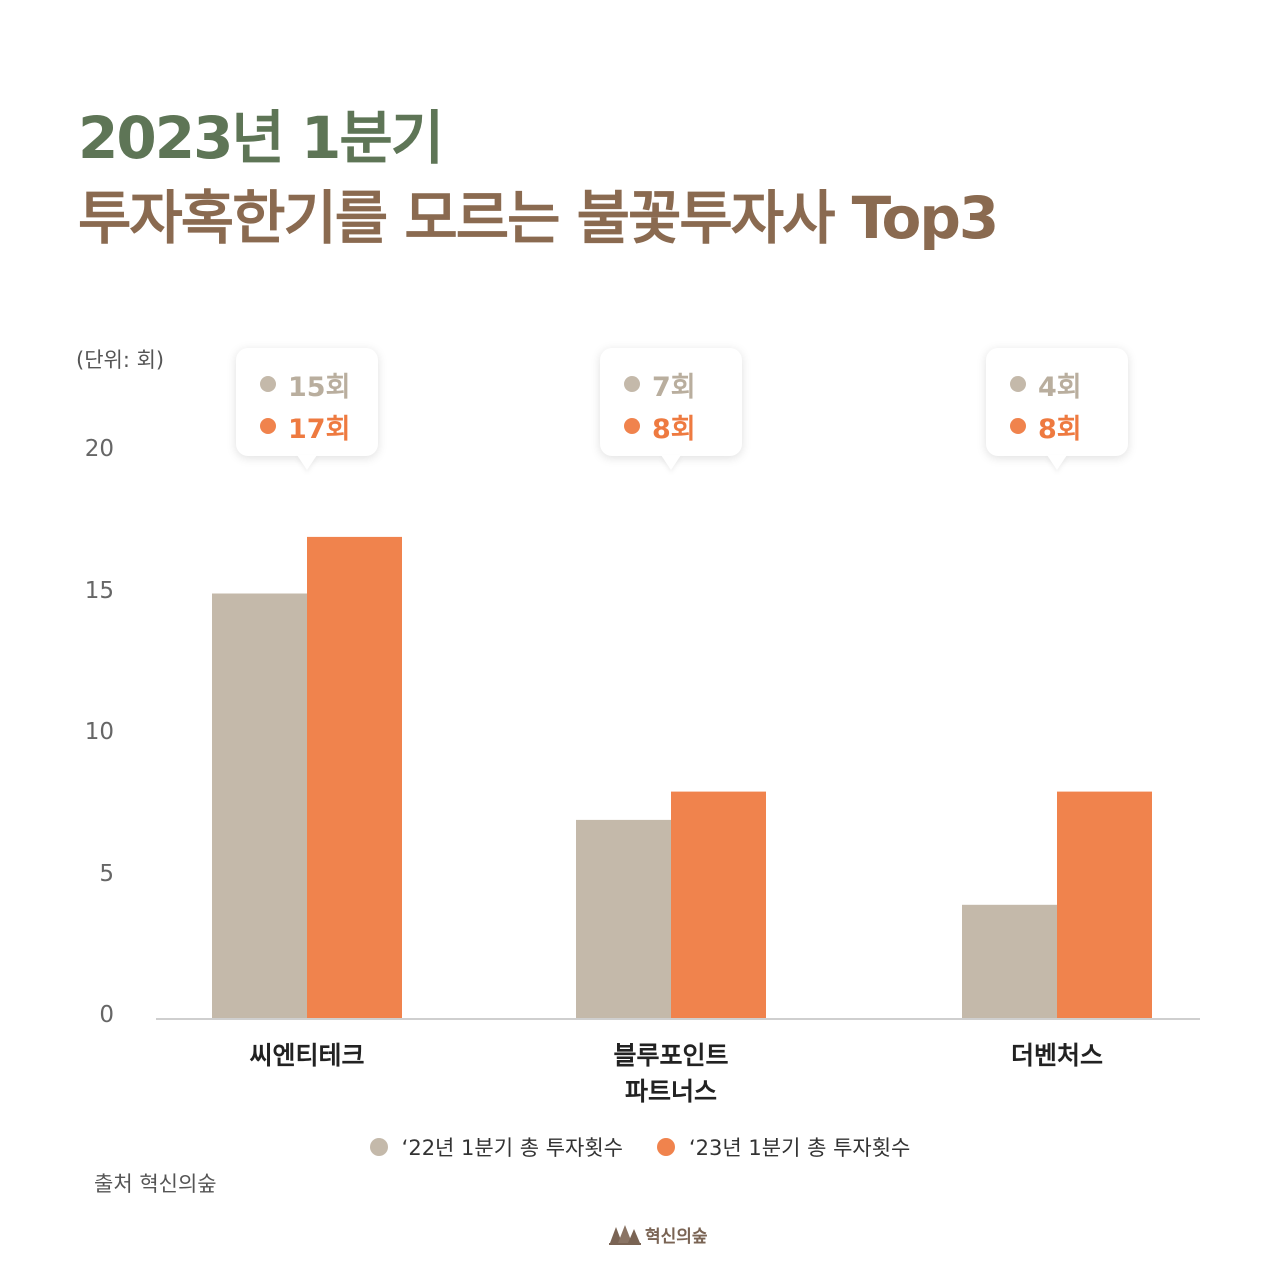  What do you see at coordinates (640, 1147) in the screenshot?
I see `legend: ‘22년 1분기 총 투자횟수 ‘23년 1분기 총 투자횟수` at bounding box center [640, 1147].